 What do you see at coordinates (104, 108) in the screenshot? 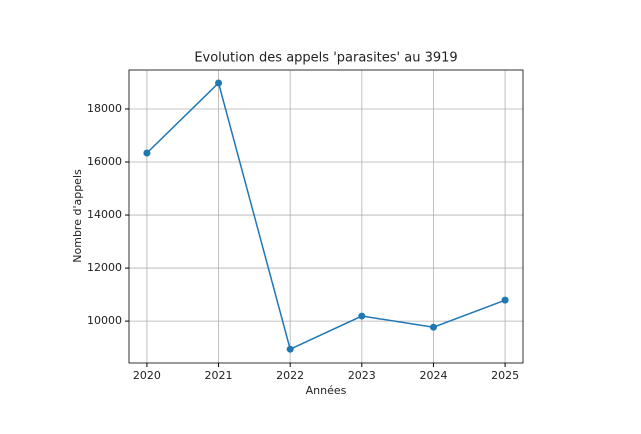
I see `y-tick-label: 18000` at bounding box center [104, 108].